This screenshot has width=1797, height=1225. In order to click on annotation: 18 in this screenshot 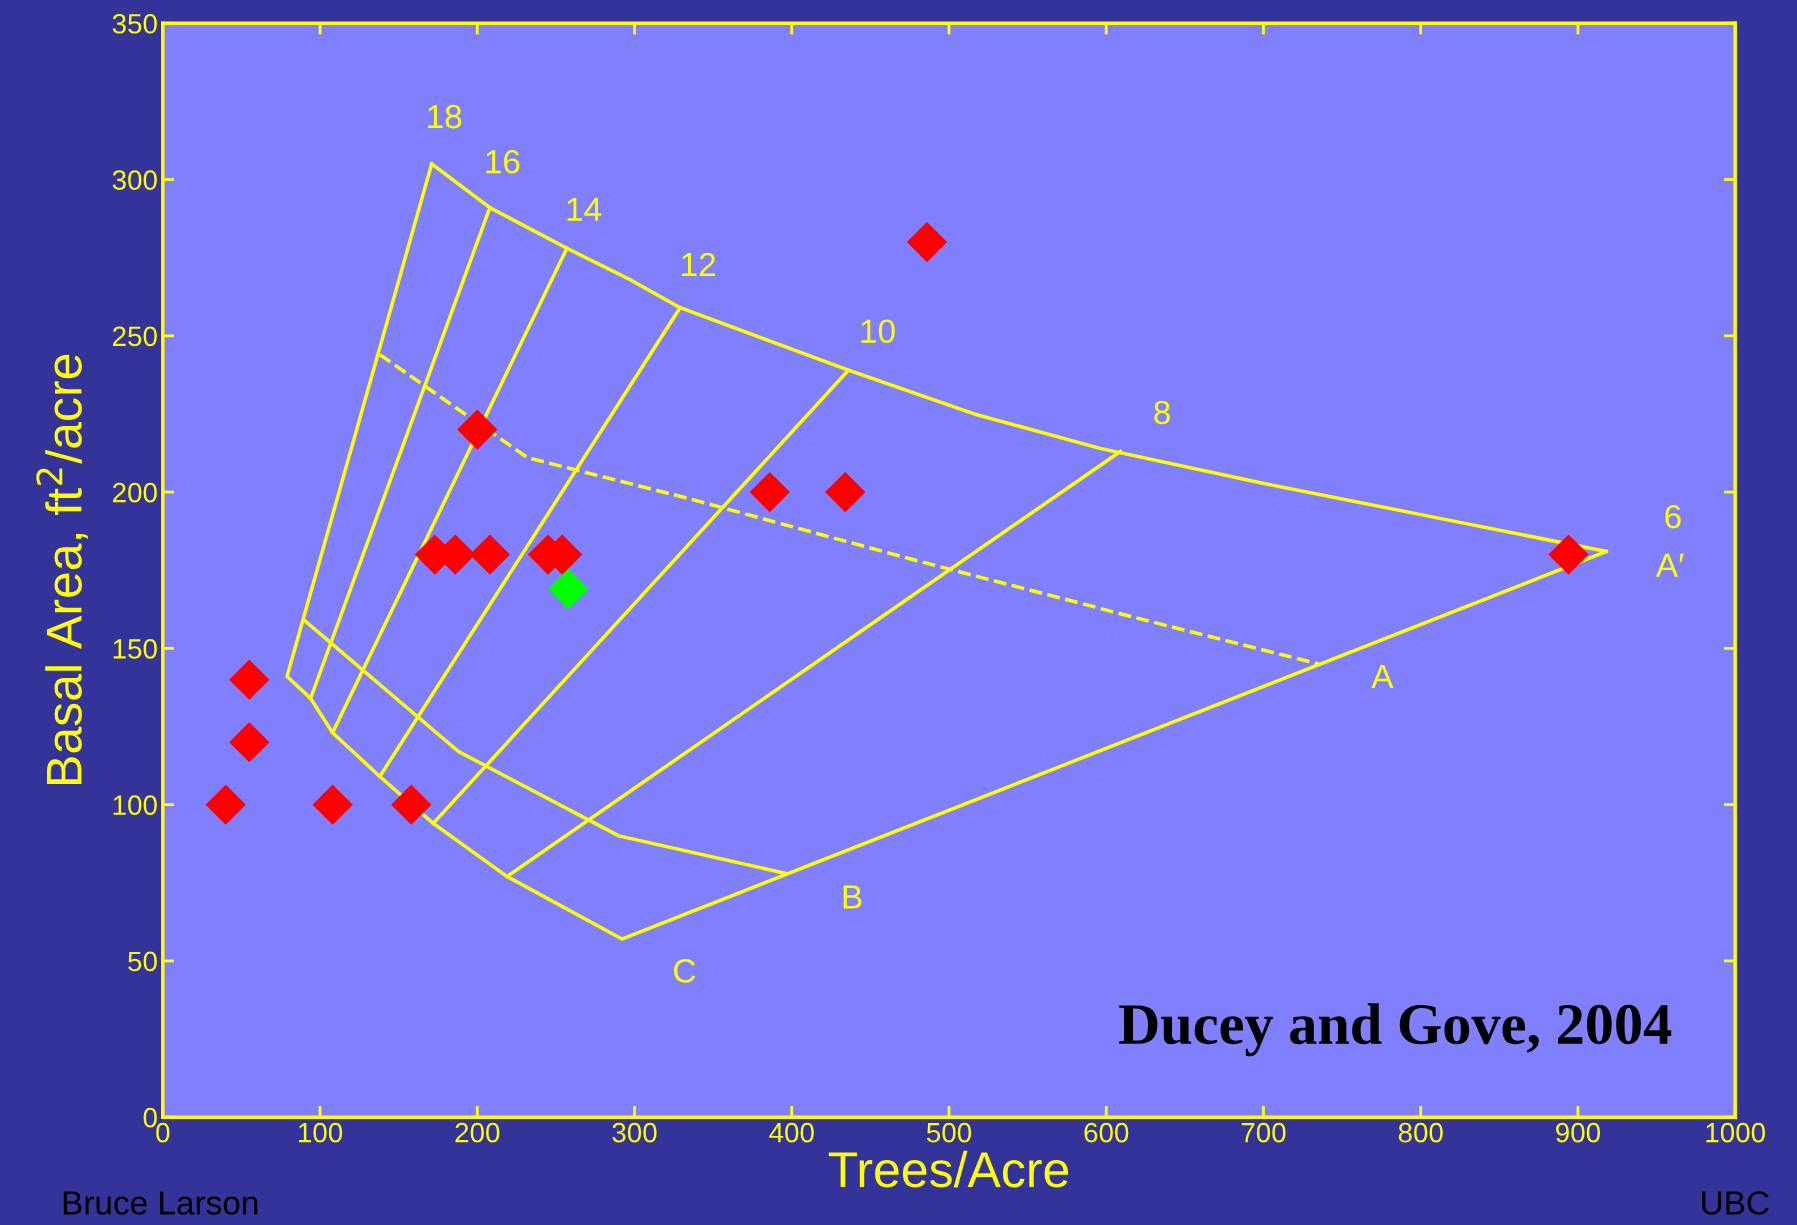, I will do `click(445, 116)`.